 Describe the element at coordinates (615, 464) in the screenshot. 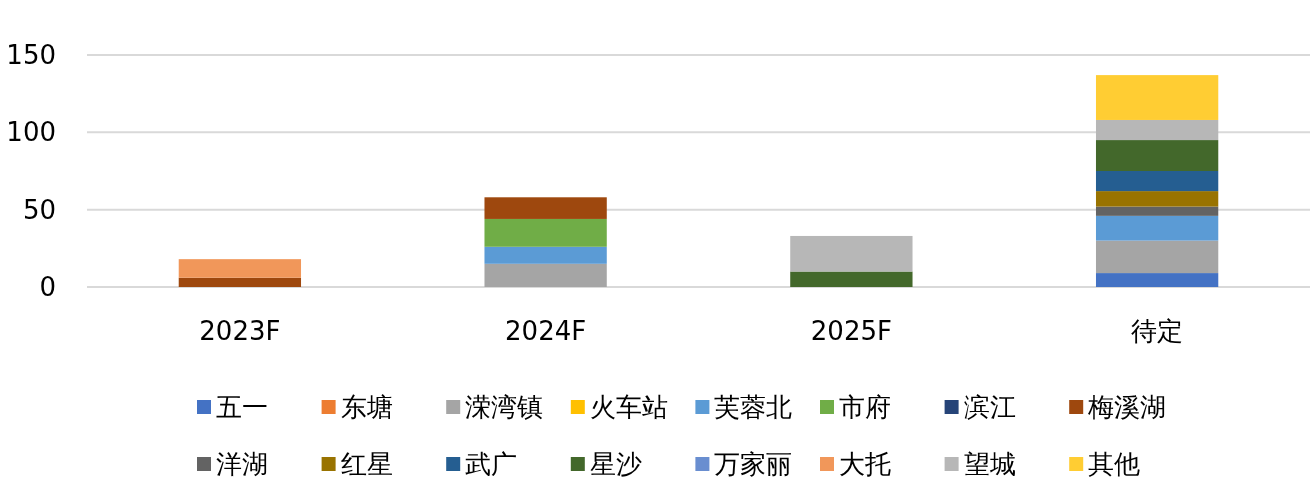

I see `legend-label: 星沙` at that location.